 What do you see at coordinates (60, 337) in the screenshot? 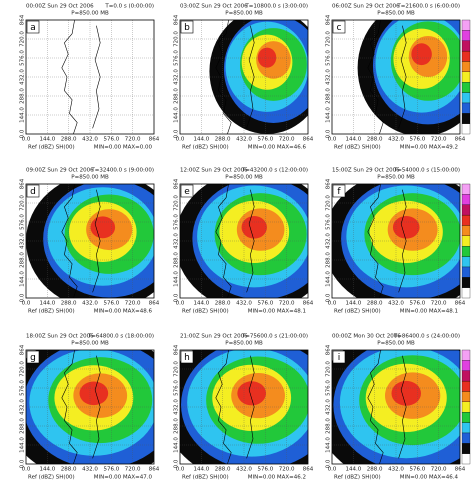
I see `panel-time: 18:00Z Sun 29 Oct 2006` at bounding box center [60, 337].